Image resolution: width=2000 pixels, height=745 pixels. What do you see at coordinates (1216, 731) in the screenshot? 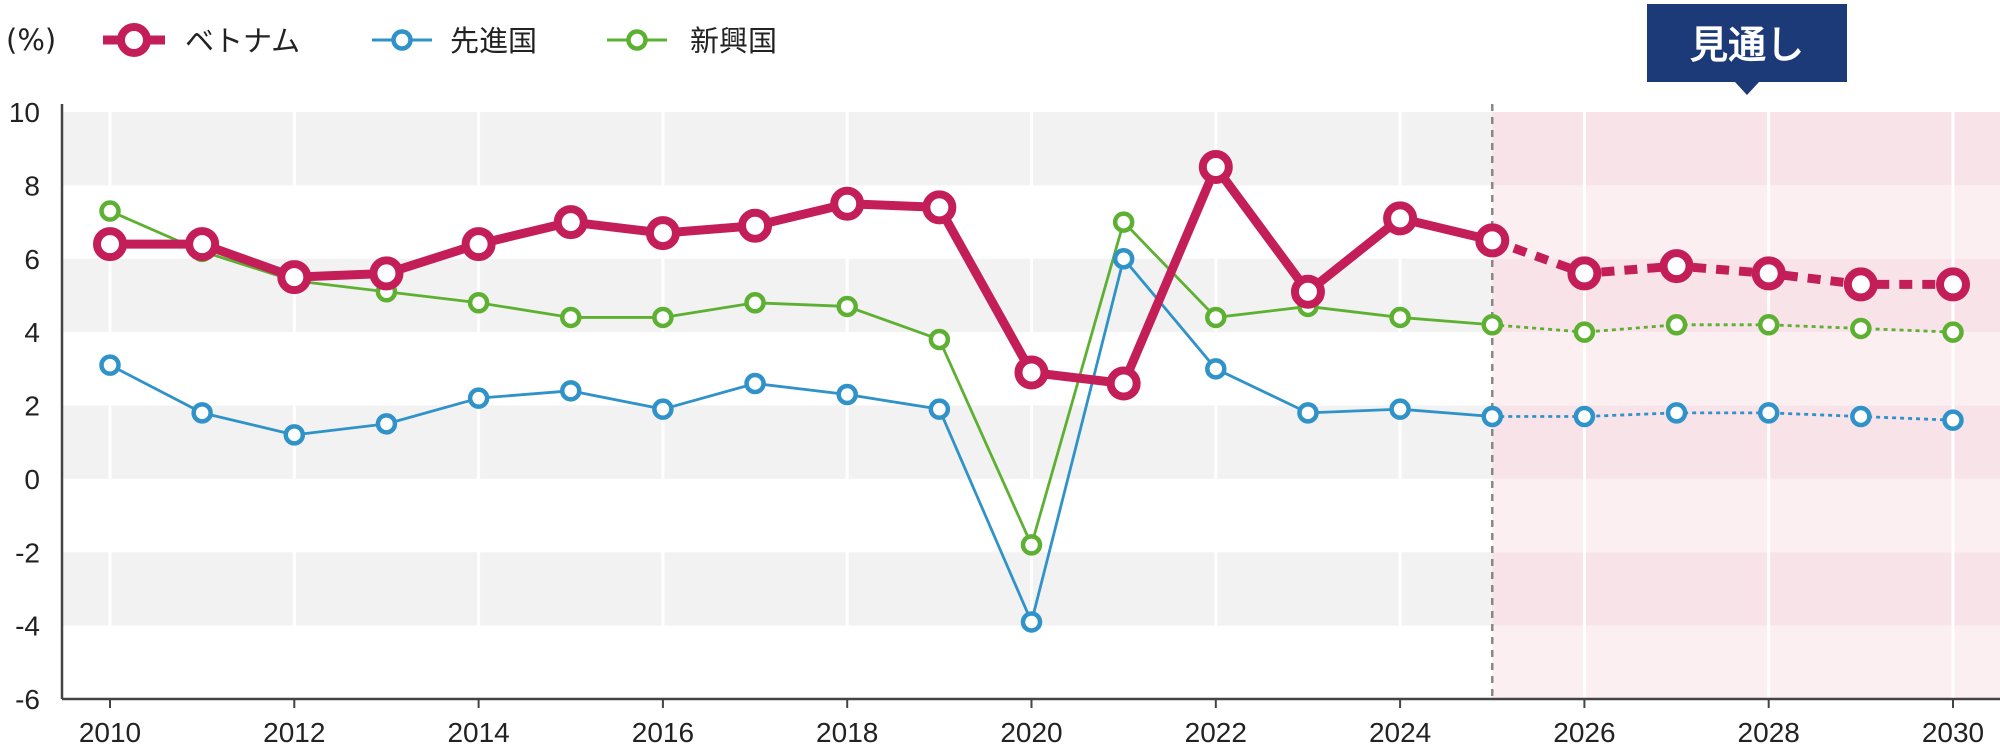
I see `x-tick-label: 2022` at bounding box center [1216, 731].